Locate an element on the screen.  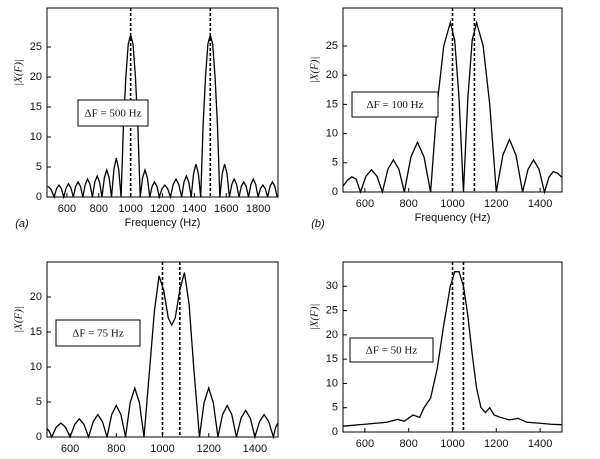
panel-label: (a) is located at coordinates (22, 224).